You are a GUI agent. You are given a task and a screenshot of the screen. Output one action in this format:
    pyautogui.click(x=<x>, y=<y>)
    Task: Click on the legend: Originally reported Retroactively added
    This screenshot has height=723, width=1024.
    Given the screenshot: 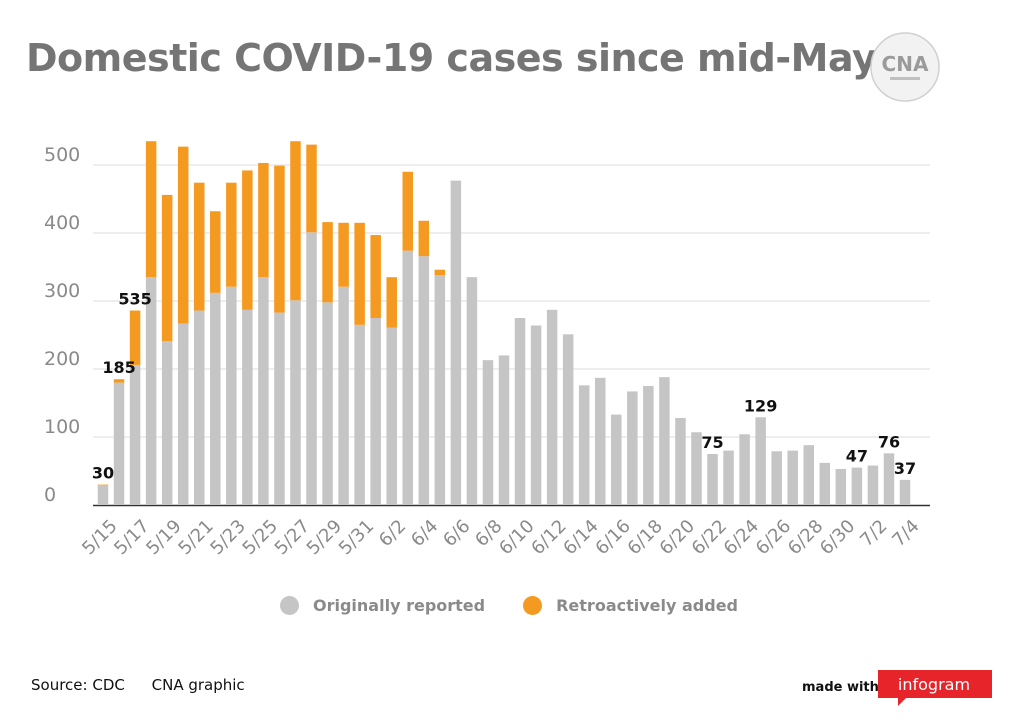 What is the action you would take?
    pyautogui.click(x=528, y=605)
    